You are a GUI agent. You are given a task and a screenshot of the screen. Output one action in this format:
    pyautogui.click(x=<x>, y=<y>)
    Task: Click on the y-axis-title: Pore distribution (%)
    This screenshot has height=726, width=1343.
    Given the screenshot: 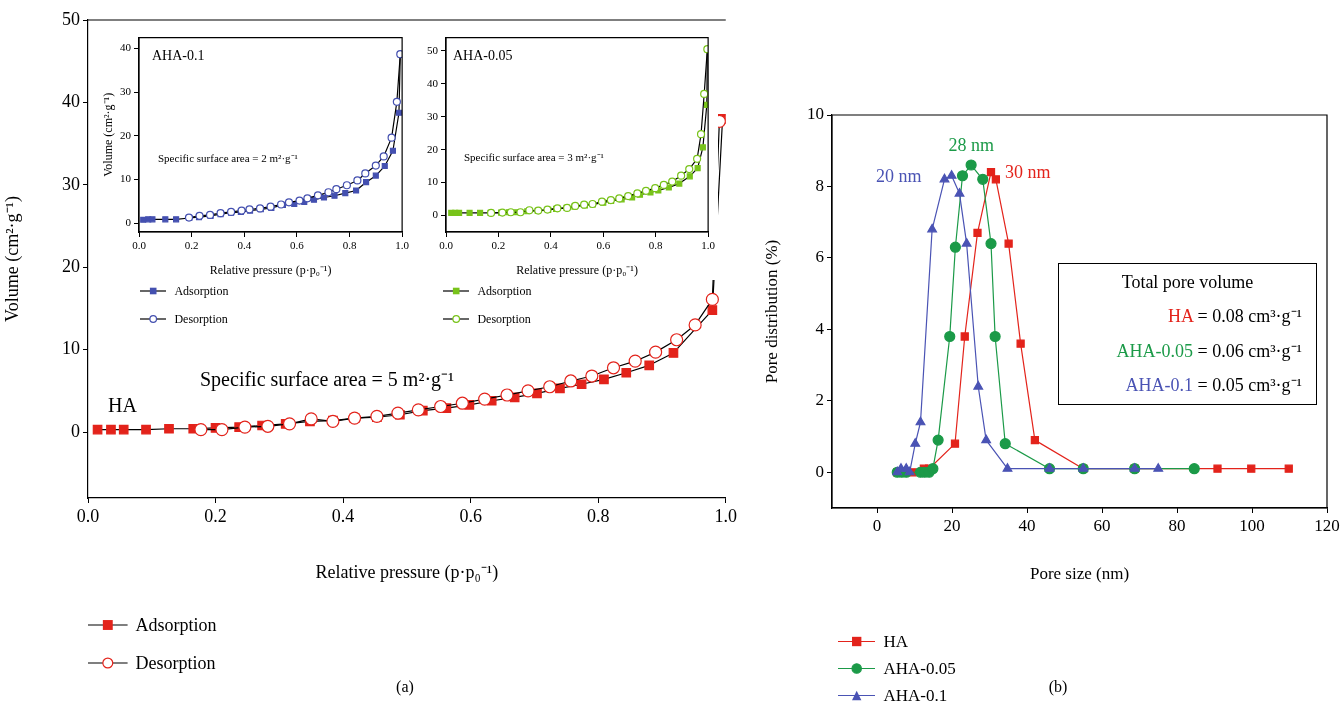 What is the action you would take?
    pyautogui.click(x=771, y=311)
    